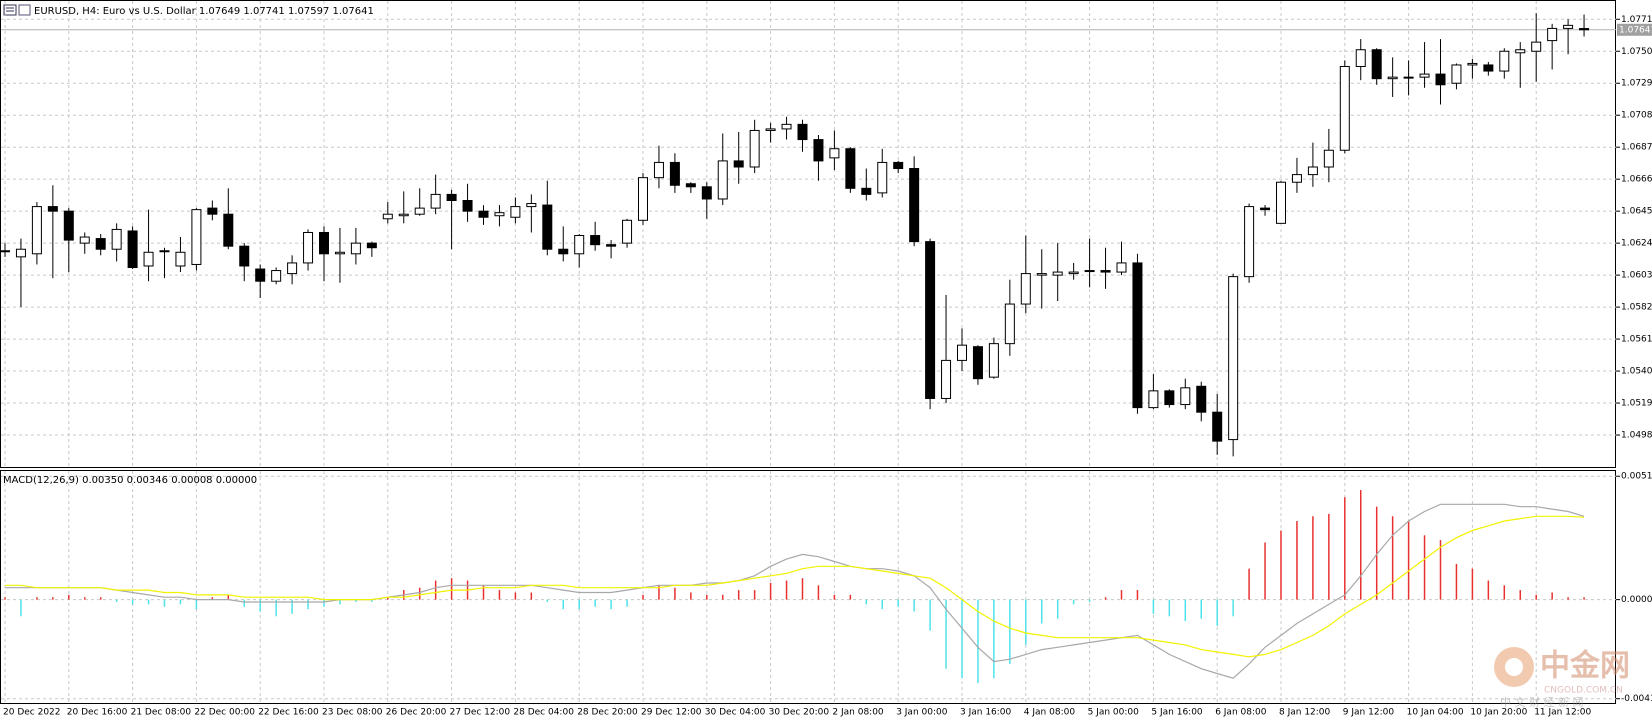 This screenshot has width=1652, height=720. I want to click on watermark: 中金网 CNGOLD.COM.CN 中 文 财 经 新 闻, so click(1562, 678).